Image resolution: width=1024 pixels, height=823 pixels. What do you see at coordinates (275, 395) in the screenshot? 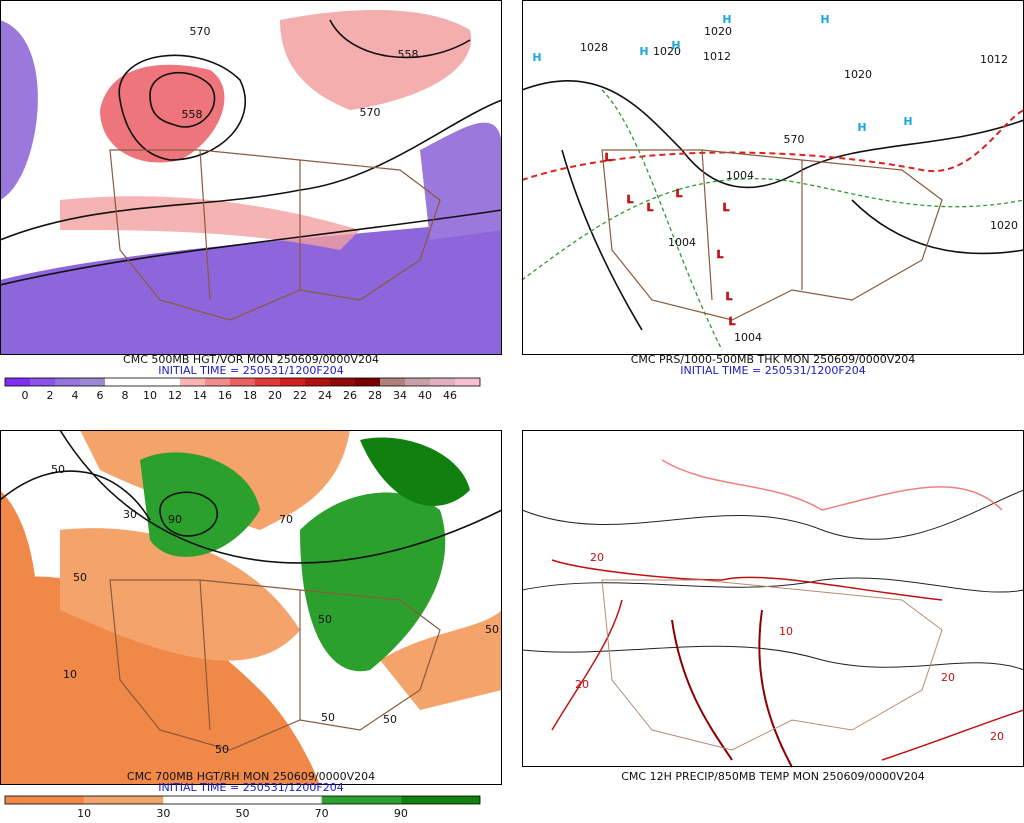
I see `colorbar-label: 20` at bounding box center [275, 395].